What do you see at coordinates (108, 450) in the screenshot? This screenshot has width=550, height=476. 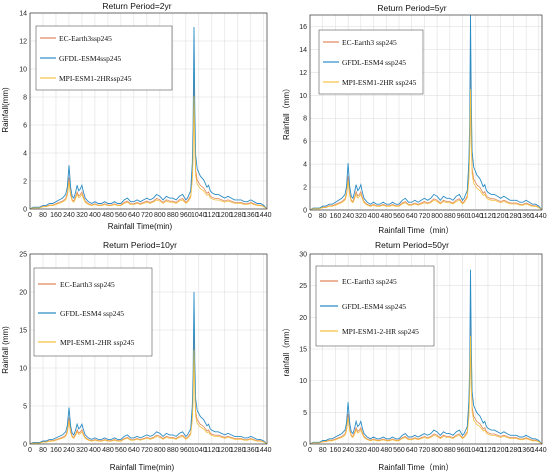 I see `x-tick-label: 480` at bounding box center [108, 450].